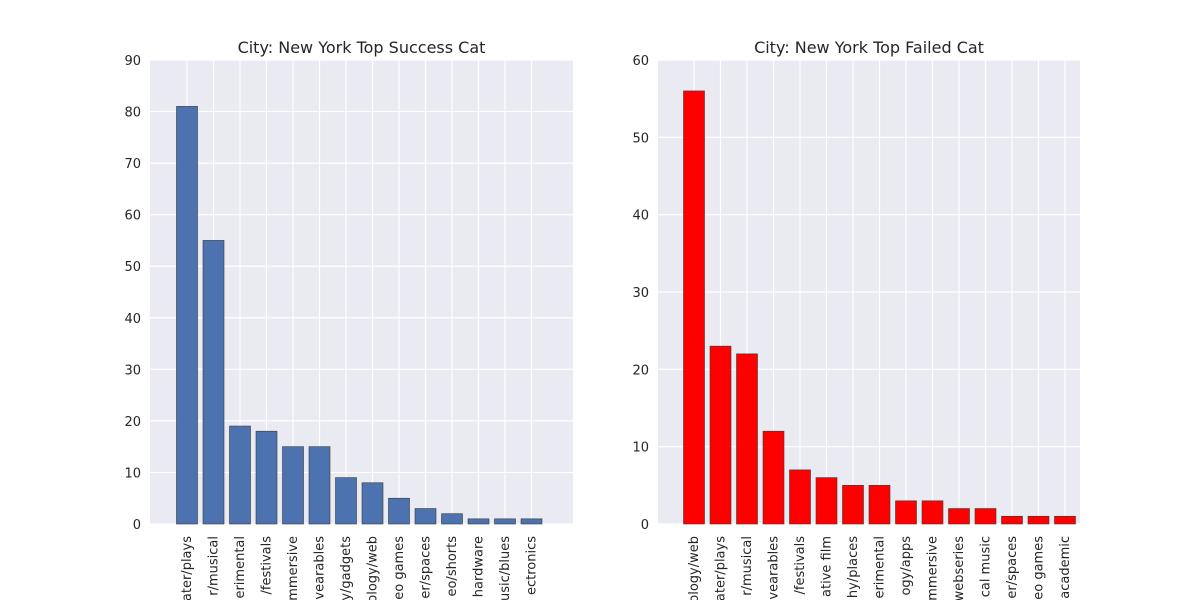  I want to click on x-tick-label: academic, so click(1065, 567).